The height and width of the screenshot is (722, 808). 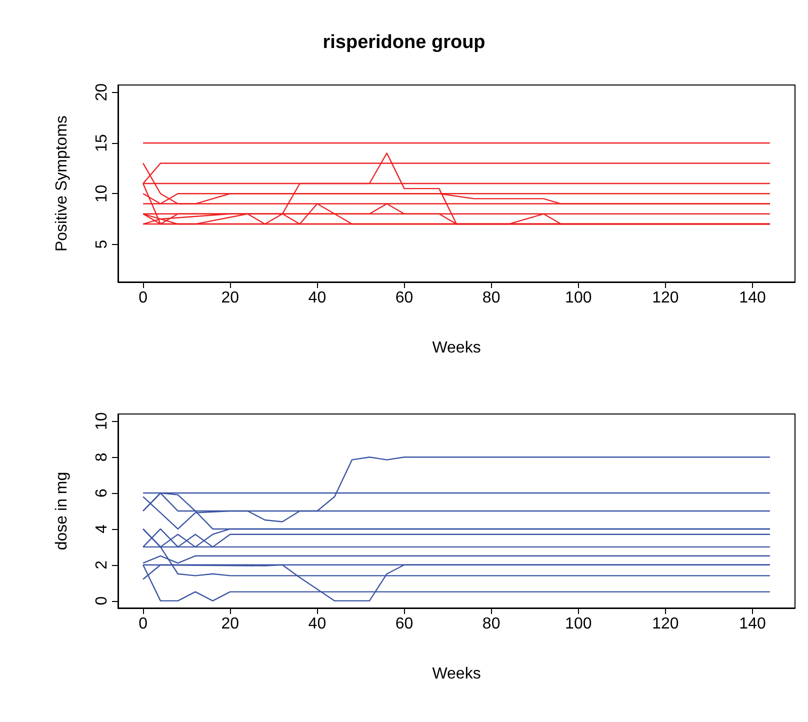 What do you see at coordinates (102, 493) in the screenshot?
I see `y-tick-label: 6` at bounding box center [102, 493].